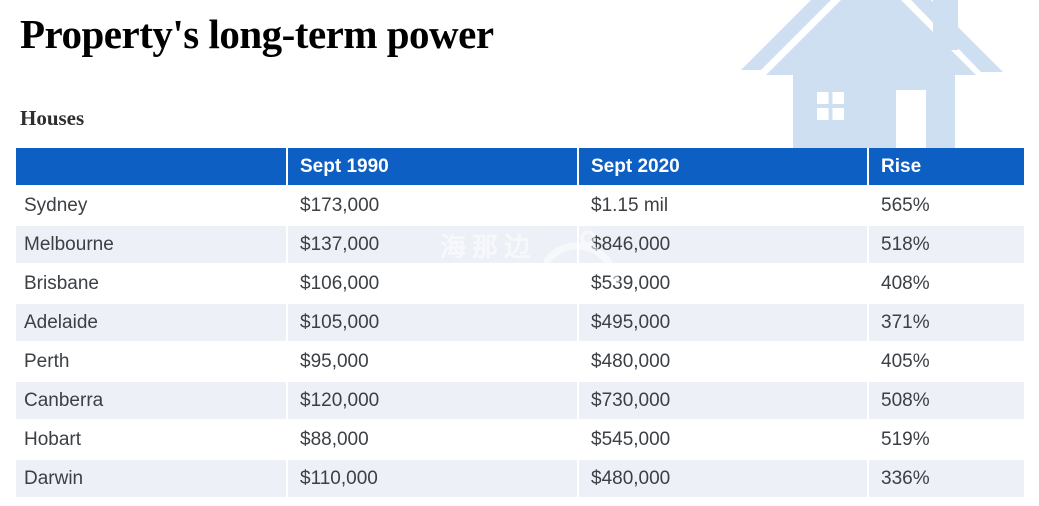 Image resolution: width=1039 pixels, height=506 pixels. What do you see at coordinates (432, 361) in the screenshot?
I see `sept-1990-cell: $95,000` at bounding box center [432, 361].